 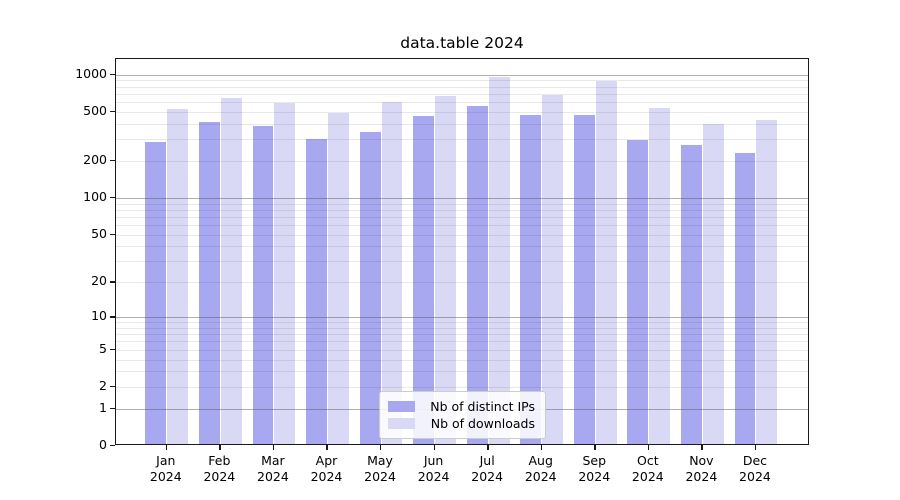 I want to click on y-axis-label-2: 2, so click(x=103, y=385).